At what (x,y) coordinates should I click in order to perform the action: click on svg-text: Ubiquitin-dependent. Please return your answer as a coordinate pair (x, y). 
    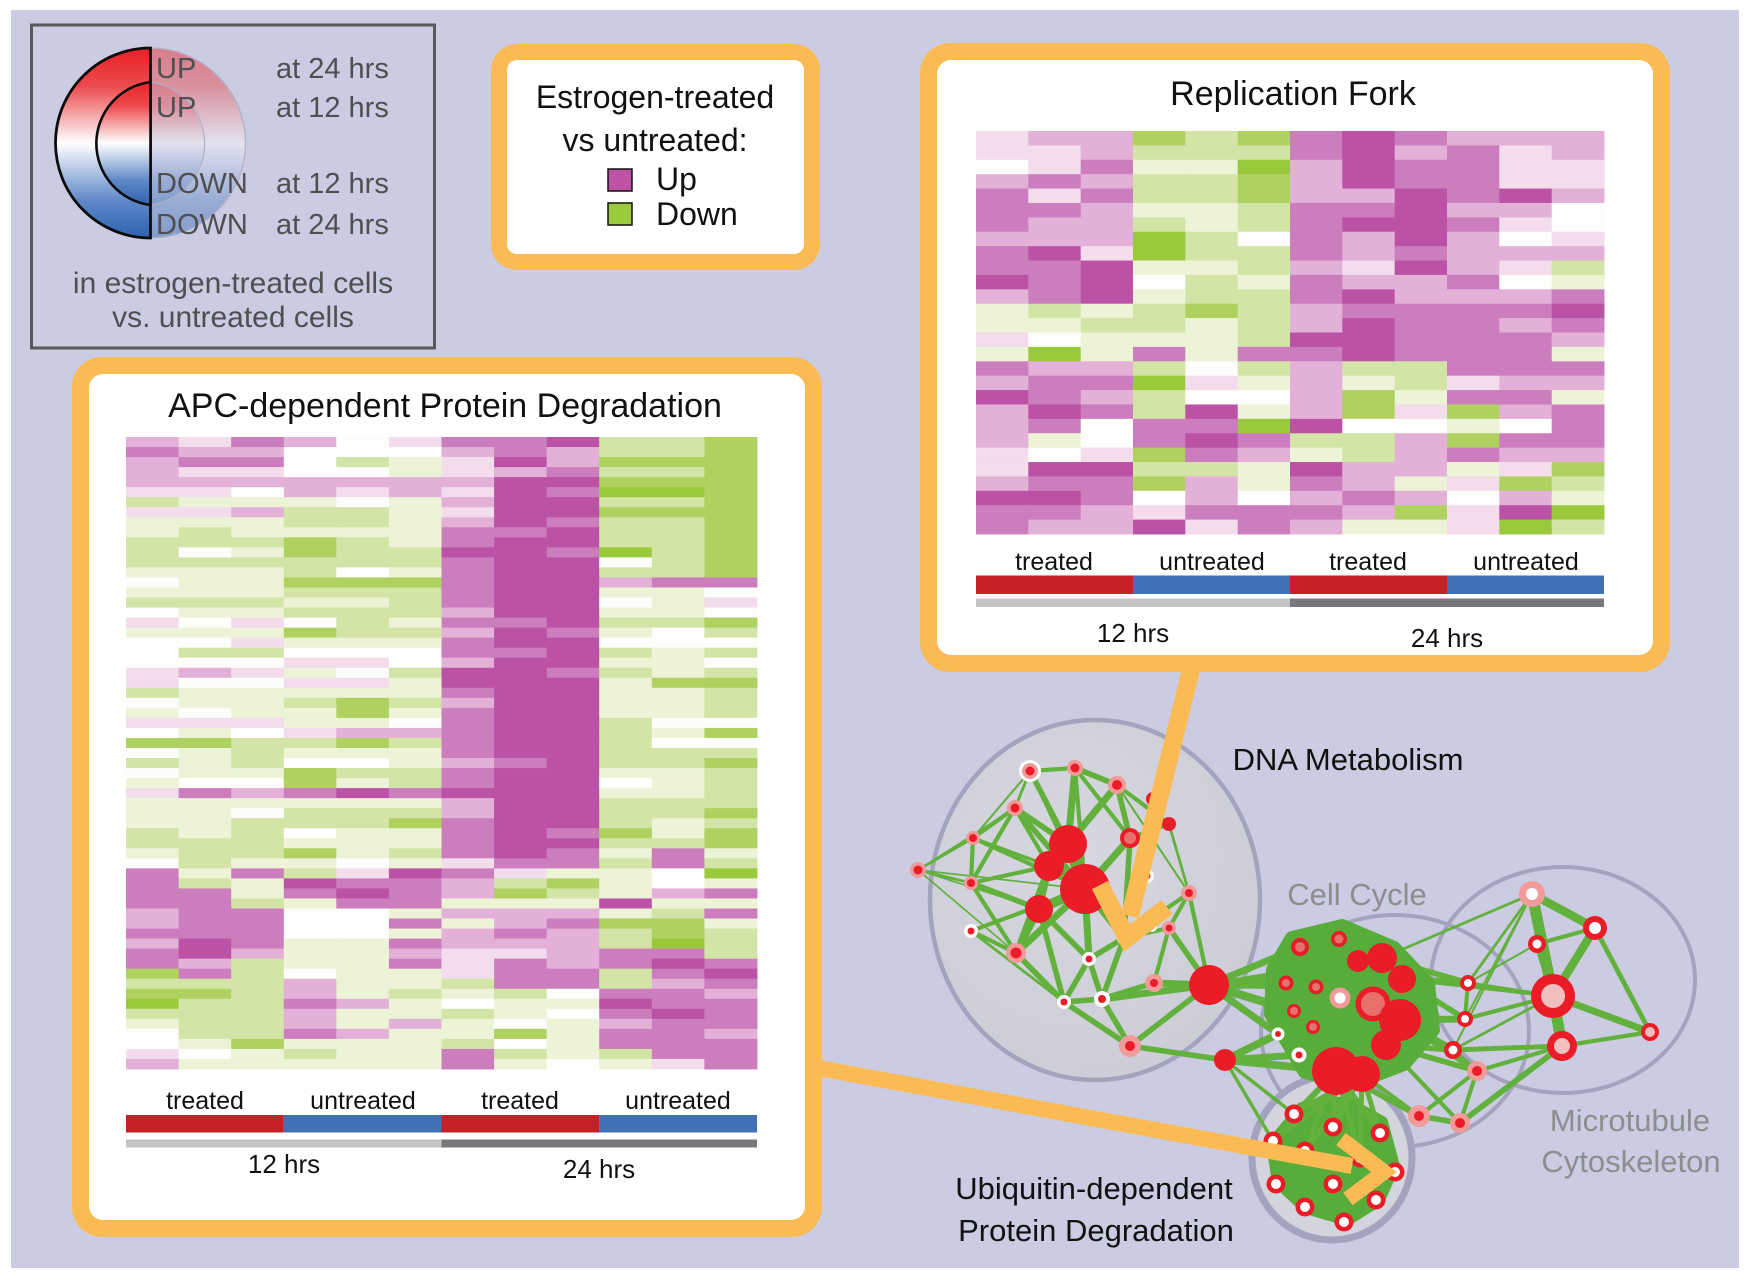
    Looking at the image, I should click on (1094, 1188).